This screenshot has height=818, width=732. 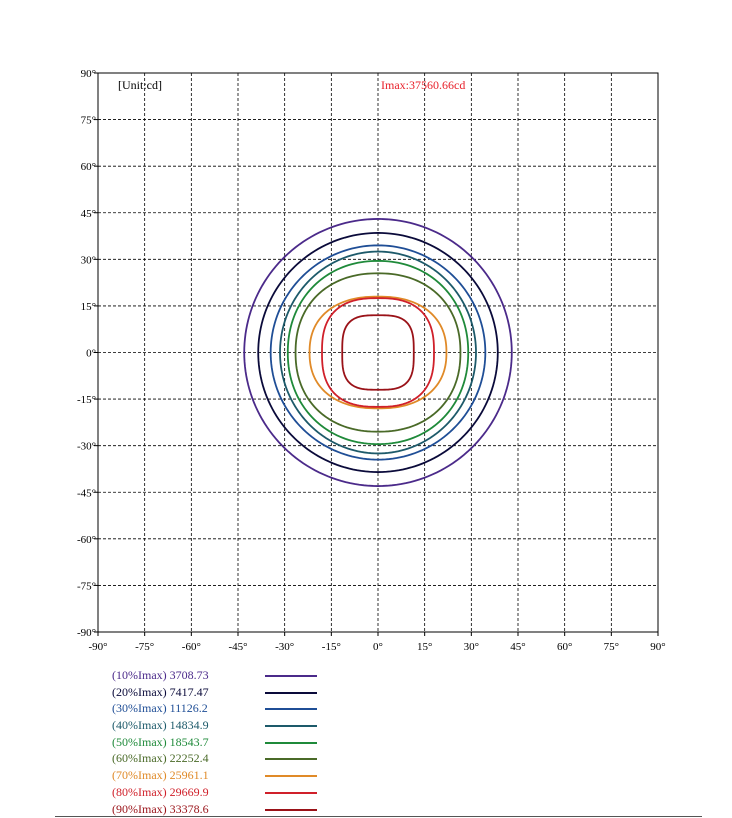 I want to click on x-tick-label: 90°, so click(x=657, y=647).